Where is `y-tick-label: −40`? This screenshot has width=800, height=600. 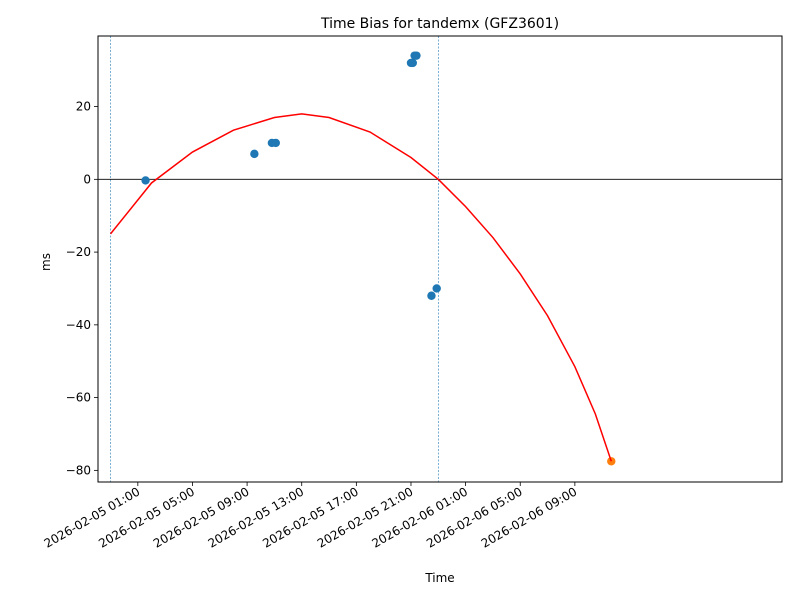 y-tick-label: −40 is located at coordinates (78, 325).